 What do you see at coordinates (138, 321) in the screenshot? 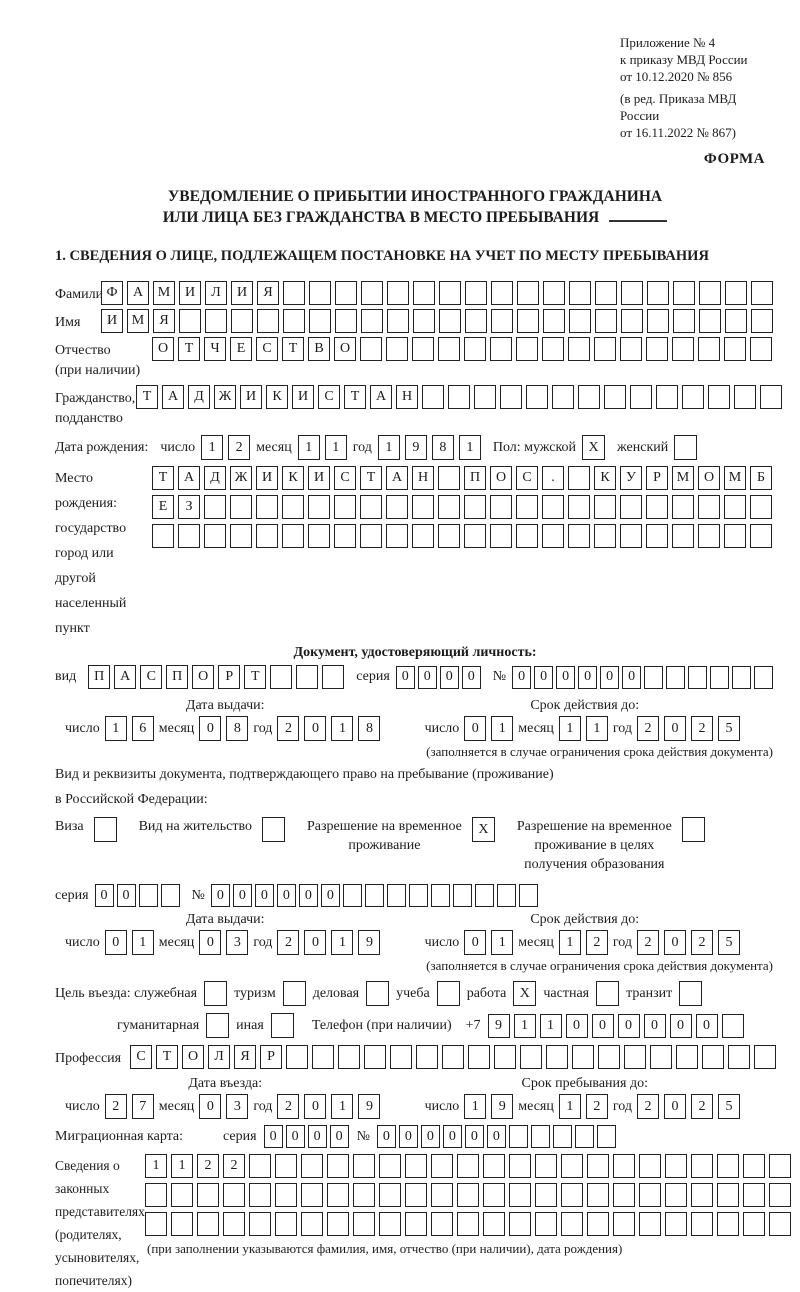
I see `char-cell: М` at bounding box center [138, 321].